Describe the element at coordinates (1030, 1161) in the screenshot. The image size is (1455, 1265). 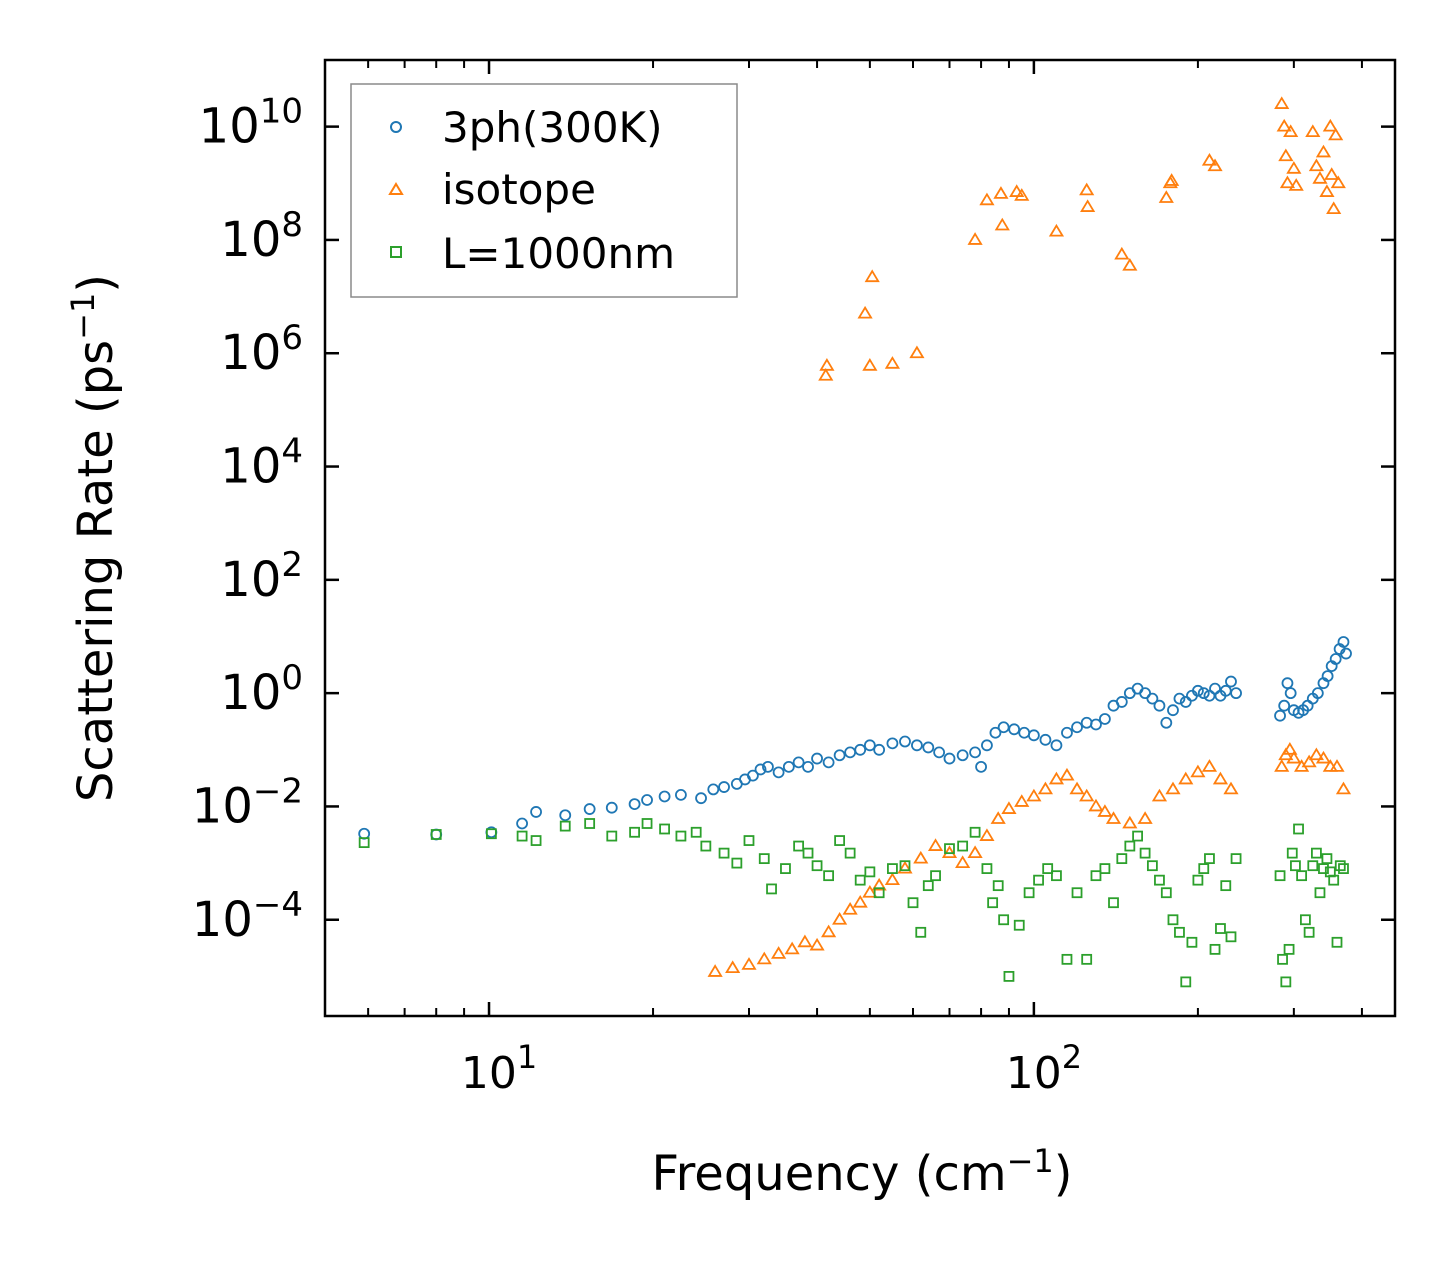
I see `x-axis-label-sup: −1` at that location.